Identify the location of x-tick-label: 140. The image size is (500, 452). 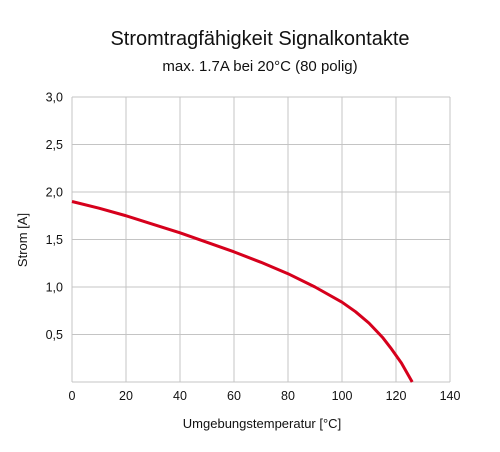
(450, 396).